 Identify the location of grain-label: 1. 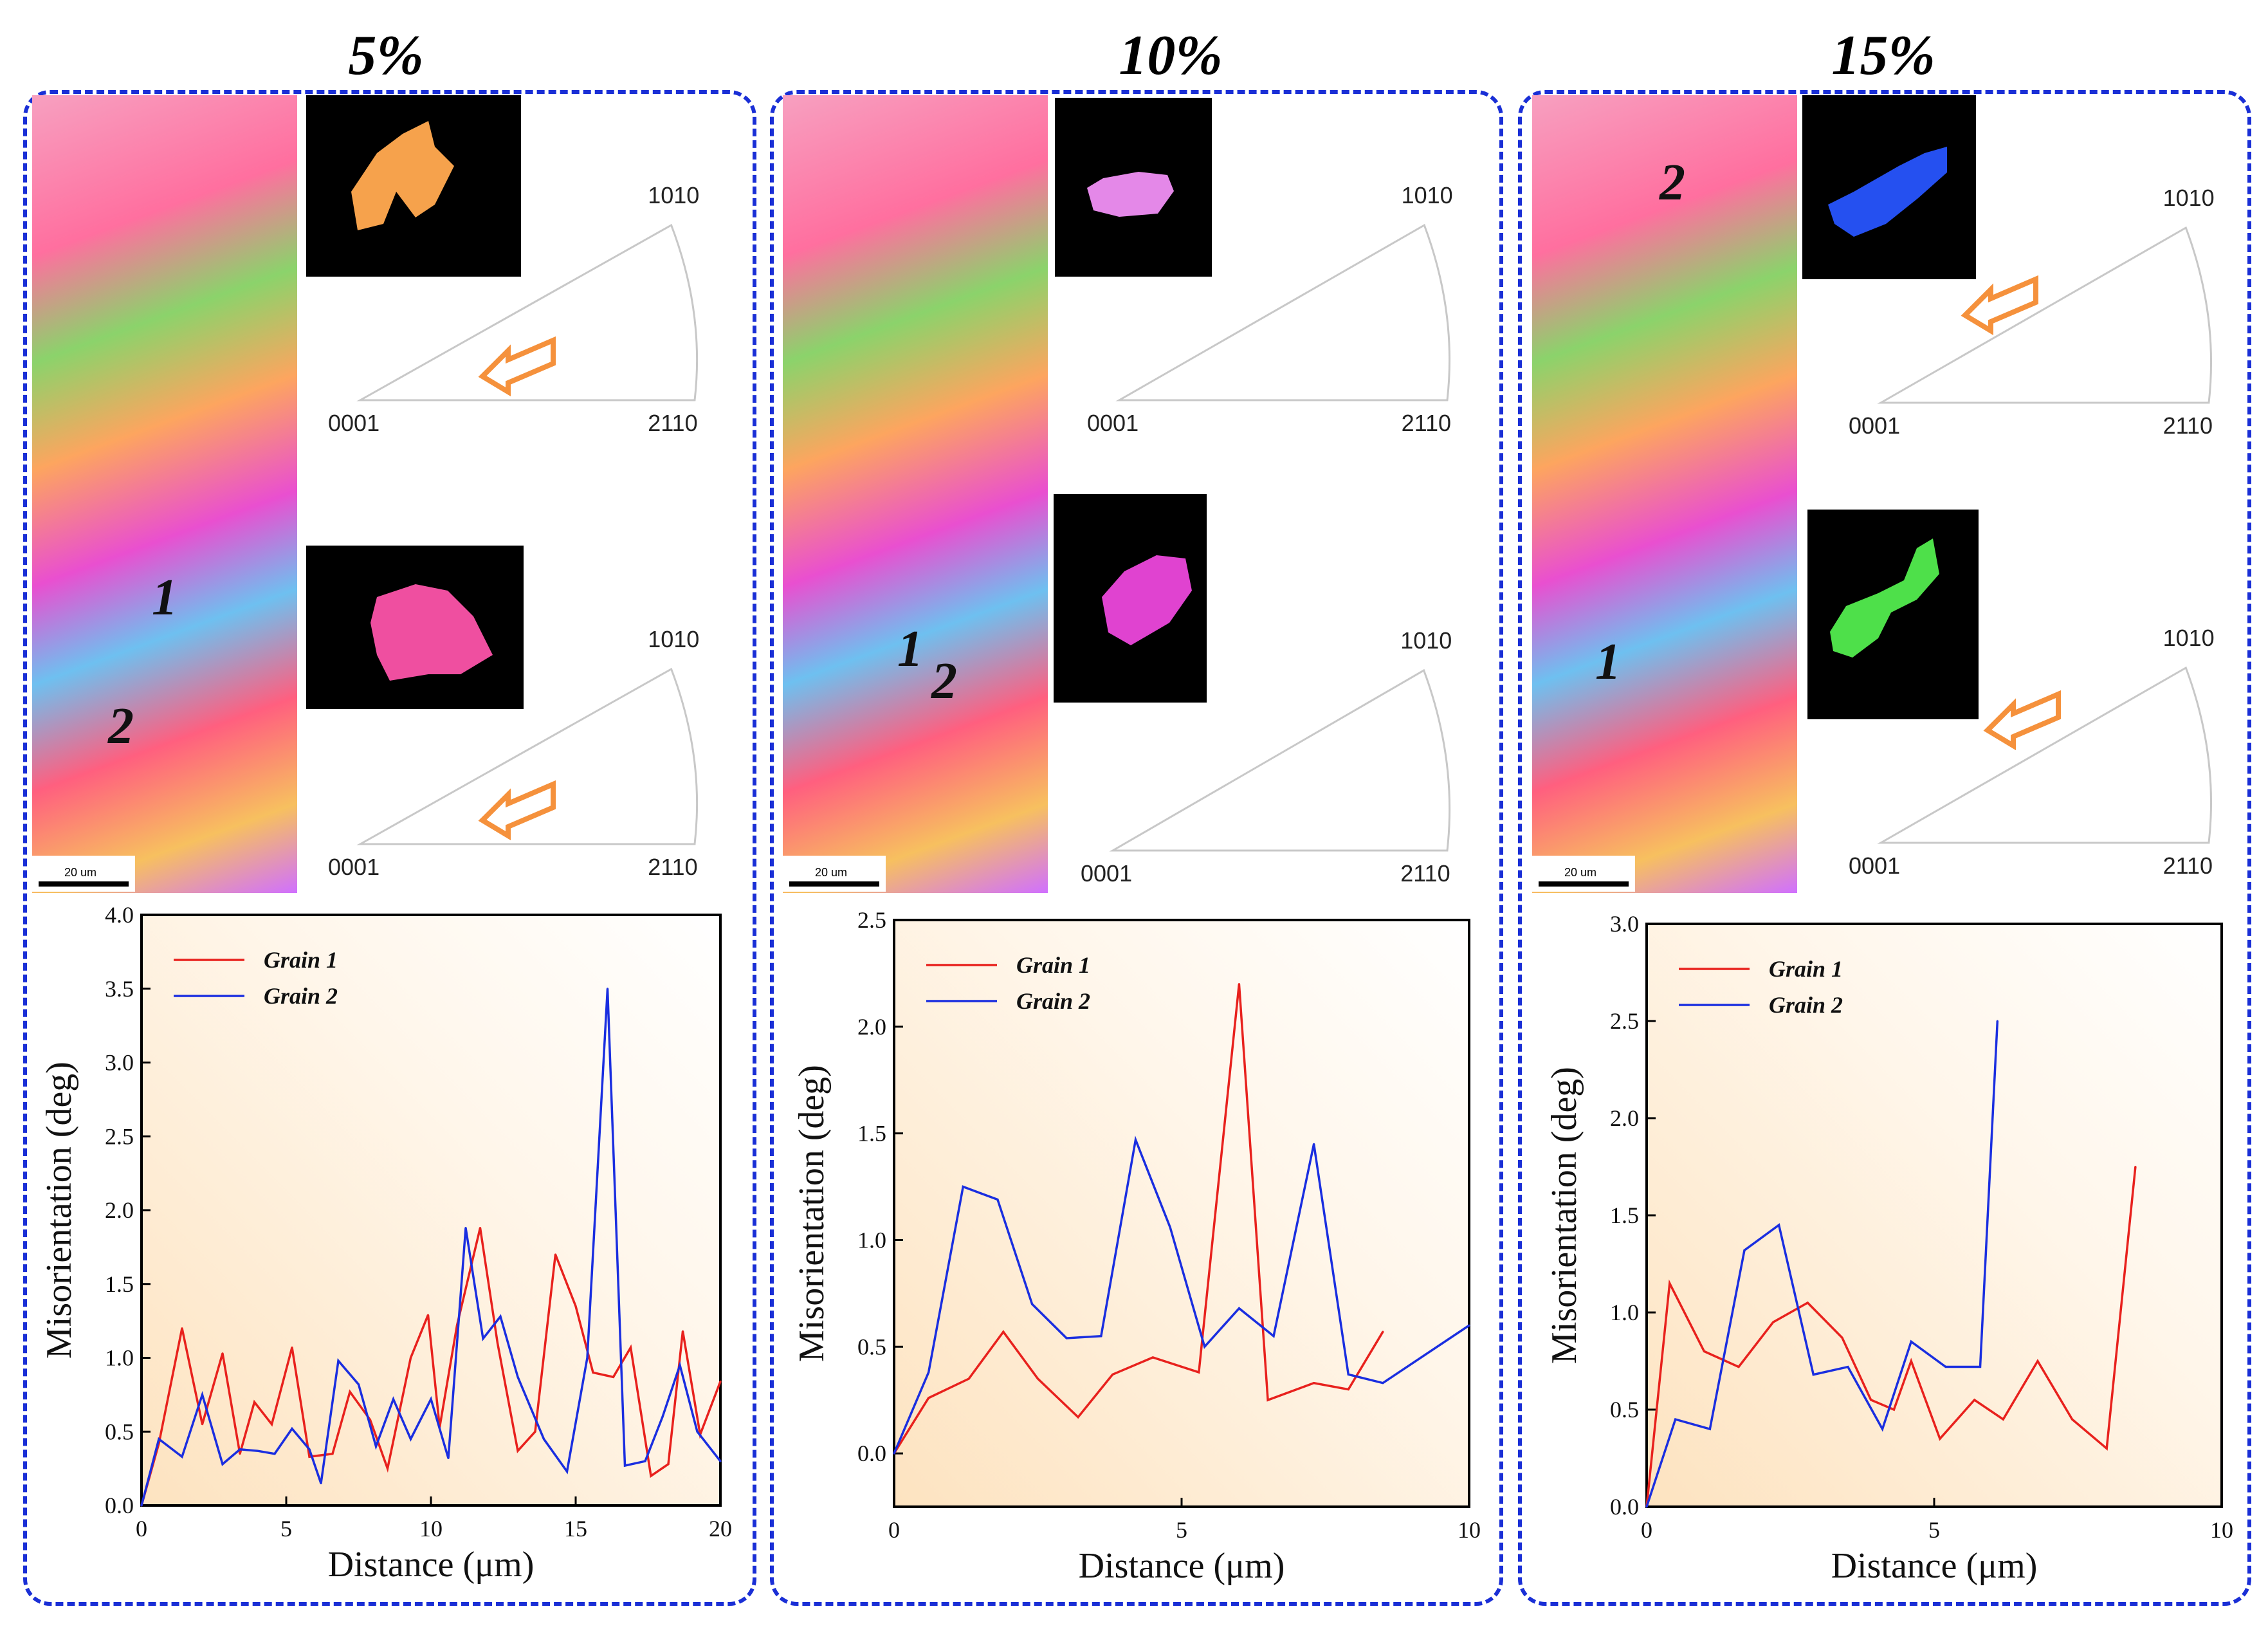
(165, 597).